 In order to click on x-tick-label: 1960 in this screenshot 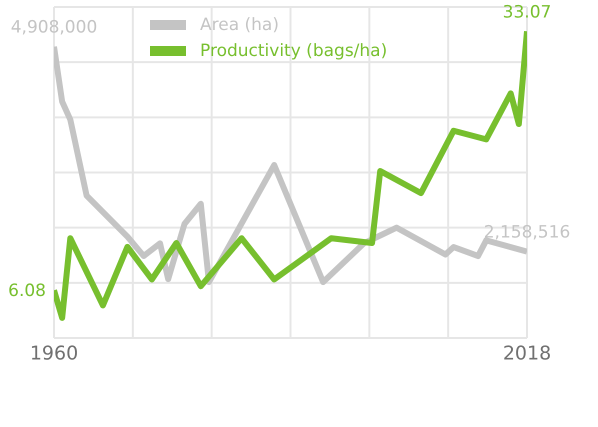, I will do `click(54, 353)`.